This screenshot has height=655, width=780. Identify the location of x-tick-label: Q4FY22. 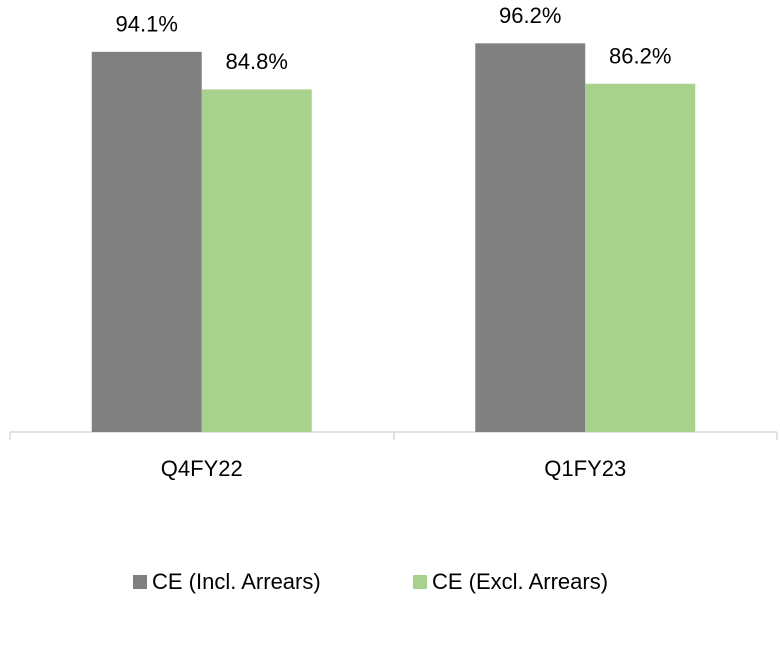
(202, 468).